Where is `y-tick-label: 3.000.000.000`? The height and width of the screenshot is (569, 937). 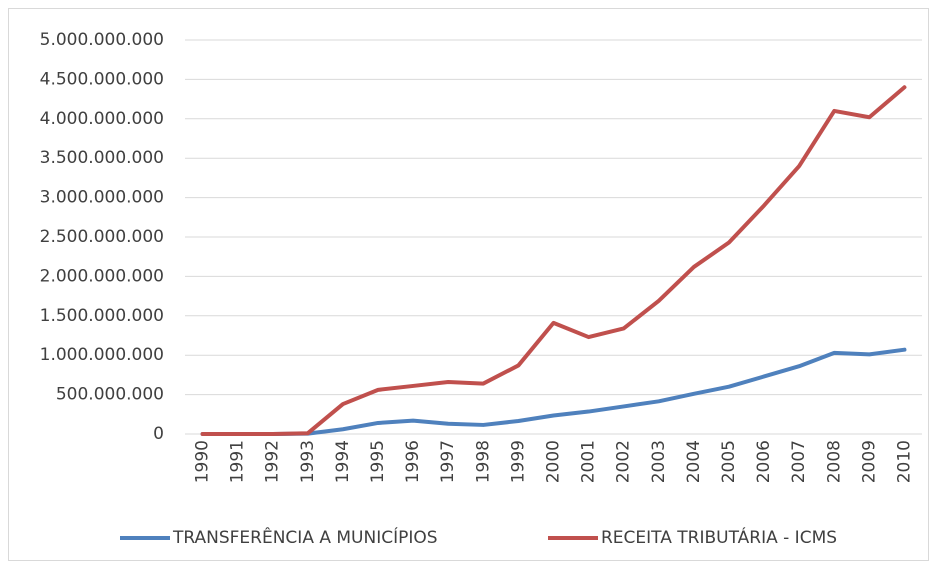 y-tick-label: 3.000.000.000 is located at coordinates (102, 198).